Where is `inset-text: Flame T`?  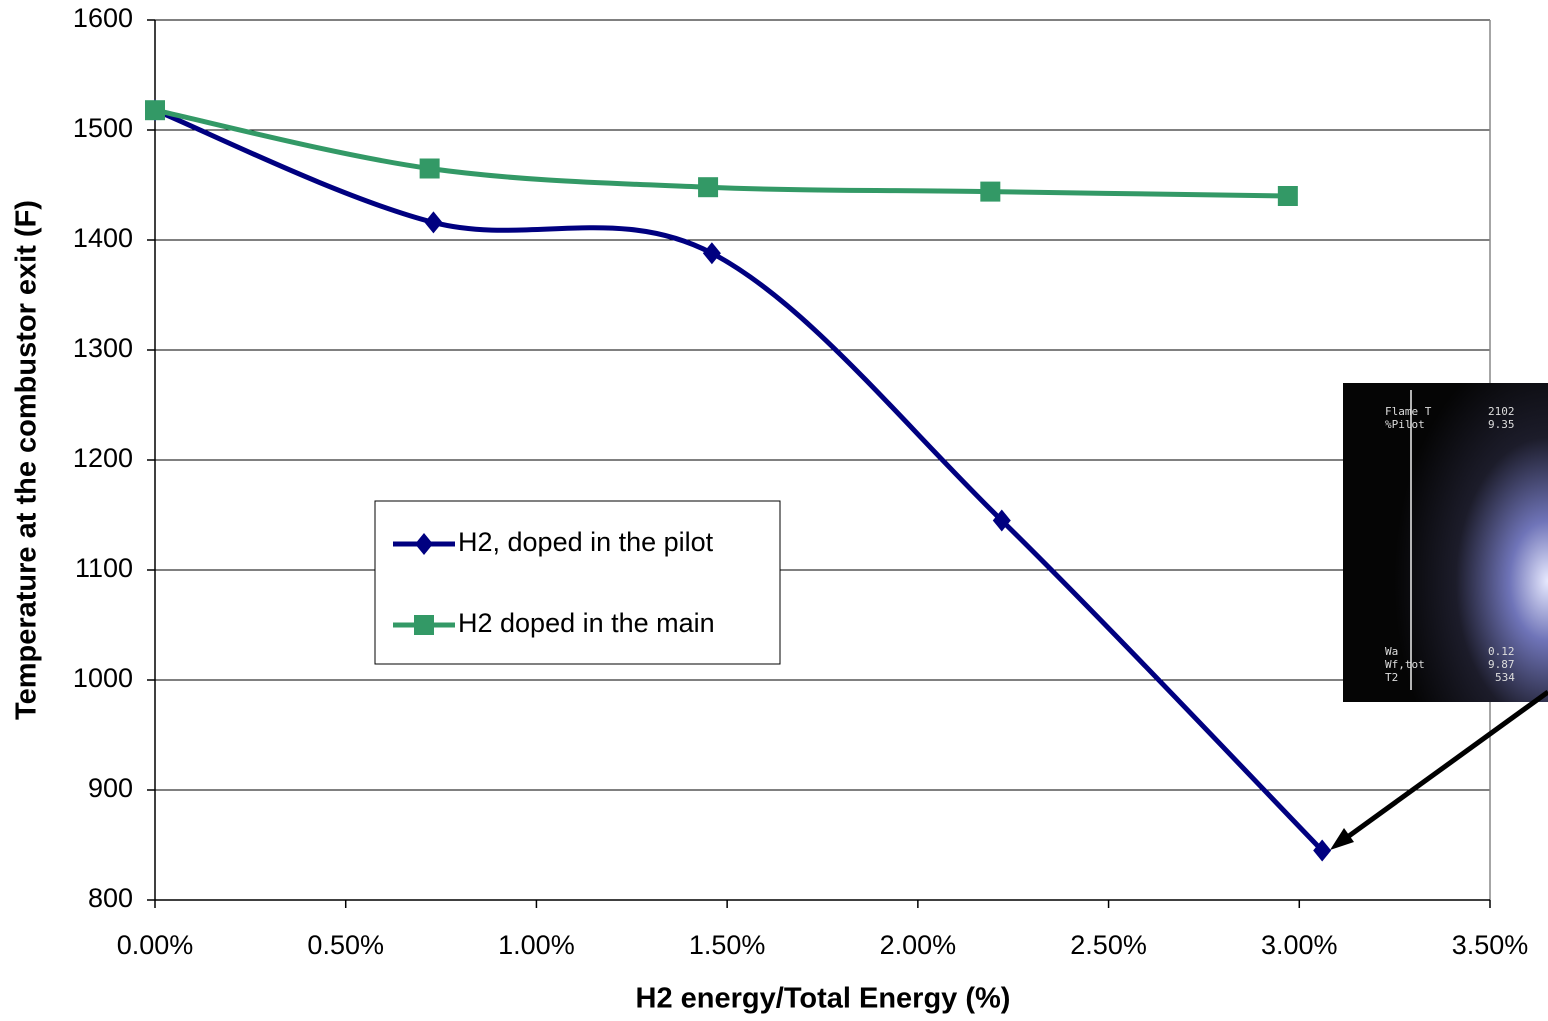
inset-text: Flame T is located at coordinates (1408, 411).